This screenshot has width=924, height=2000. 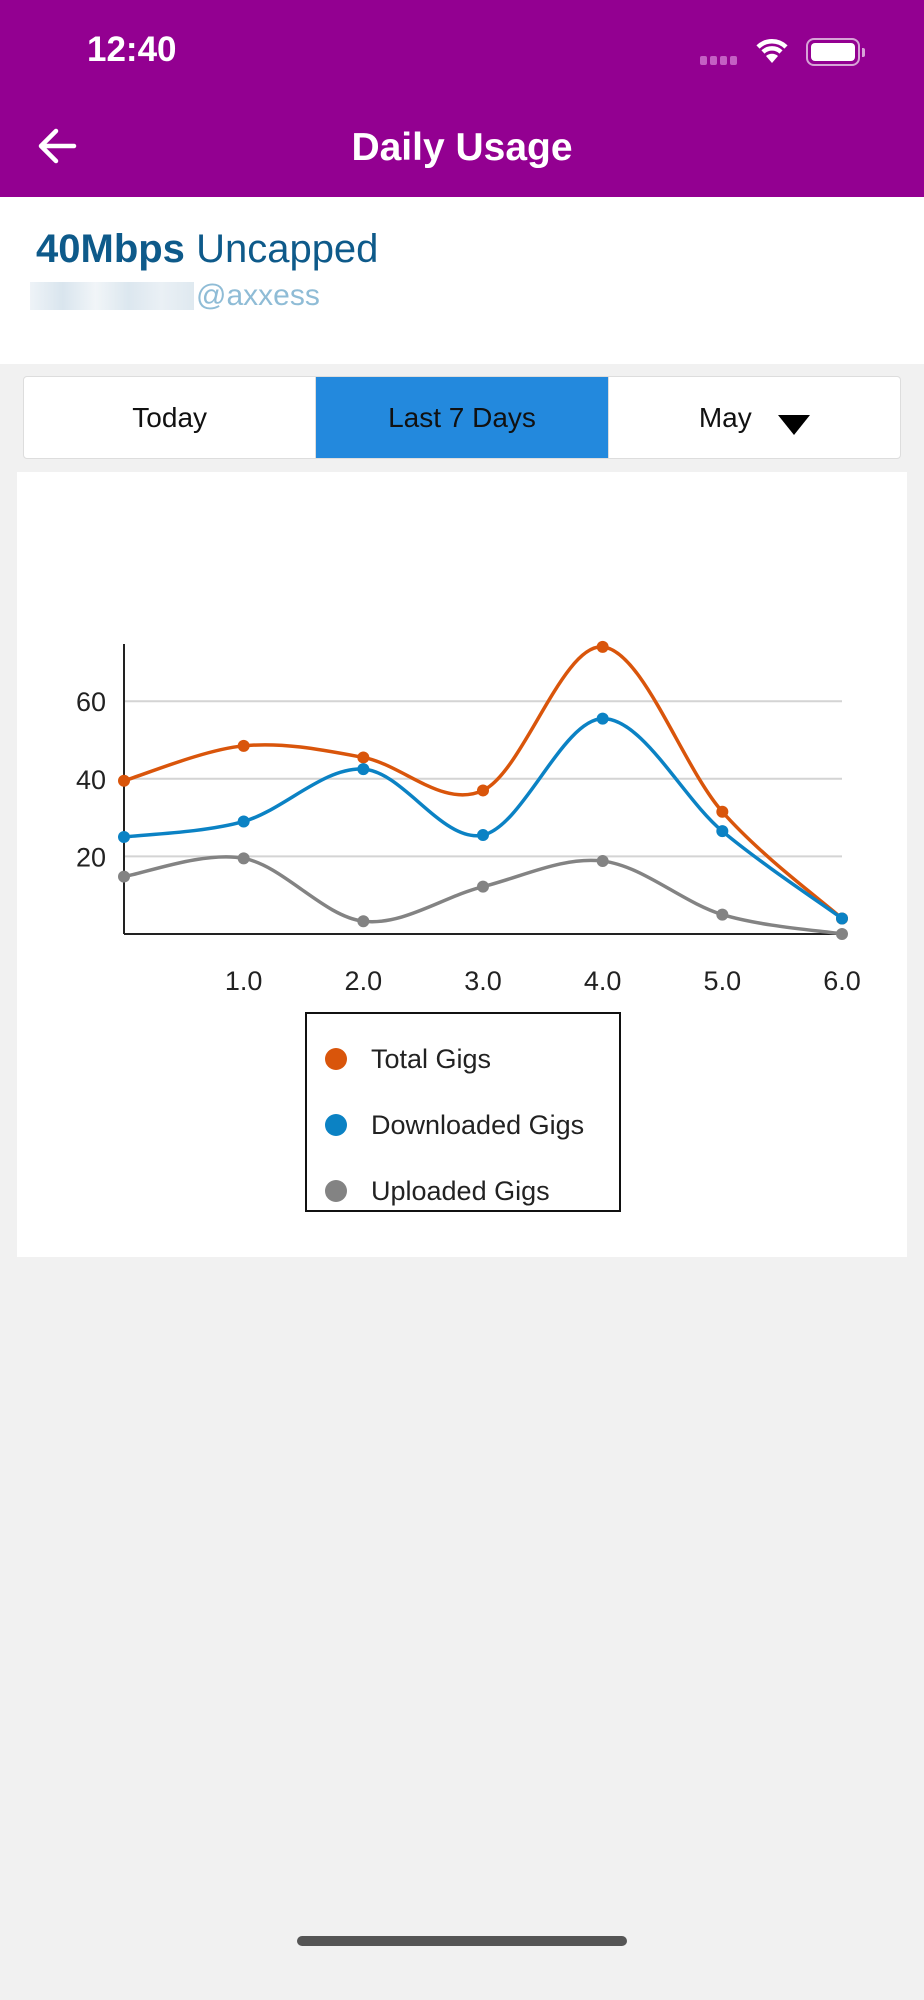 What do you see at coordinates (91, 702) in the screenshot?
I see `y-tick-label: 60` at bounding box center [91, 702].